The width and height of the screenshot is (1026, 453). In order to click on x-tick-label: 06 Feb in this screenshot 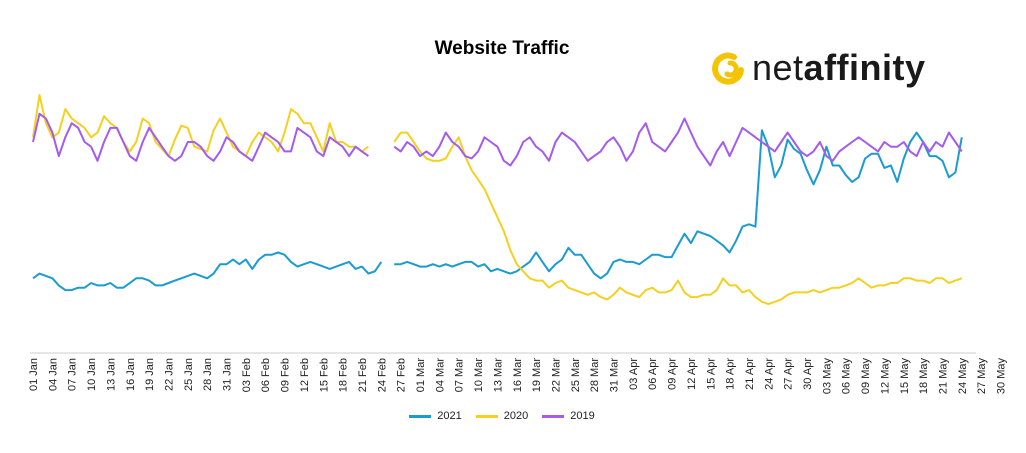, I will do `click(266, 375)`.